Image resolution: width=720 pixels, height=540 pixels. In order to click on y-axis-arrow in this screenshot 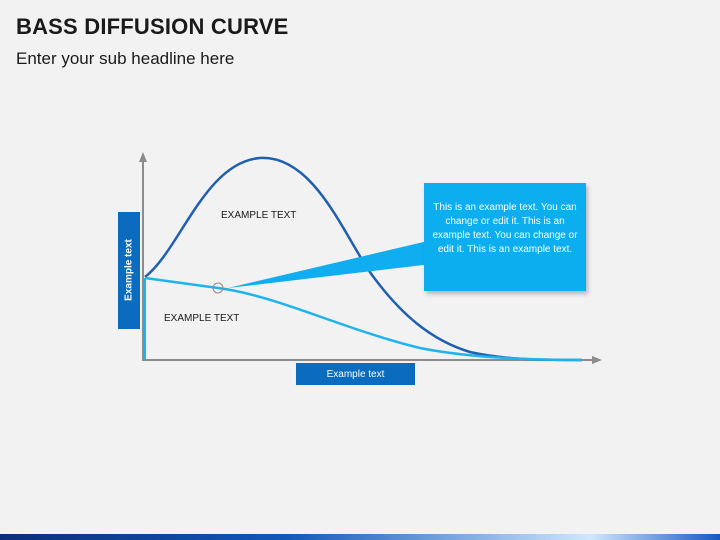, I will do `click(143, 157)`.